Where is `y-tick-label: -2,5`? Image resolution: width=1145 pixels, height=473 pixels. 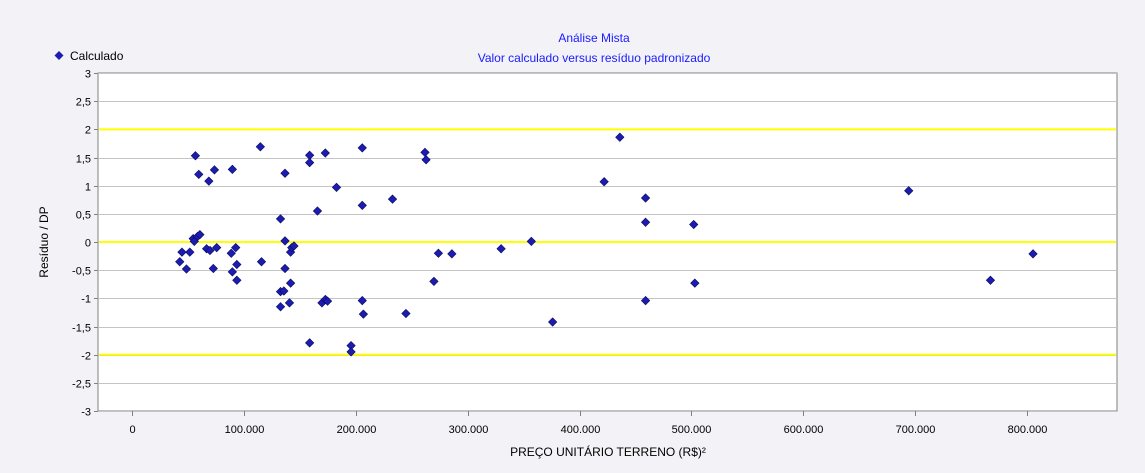 y-tick-label: -2,5 is located at coordinates (81, 385).